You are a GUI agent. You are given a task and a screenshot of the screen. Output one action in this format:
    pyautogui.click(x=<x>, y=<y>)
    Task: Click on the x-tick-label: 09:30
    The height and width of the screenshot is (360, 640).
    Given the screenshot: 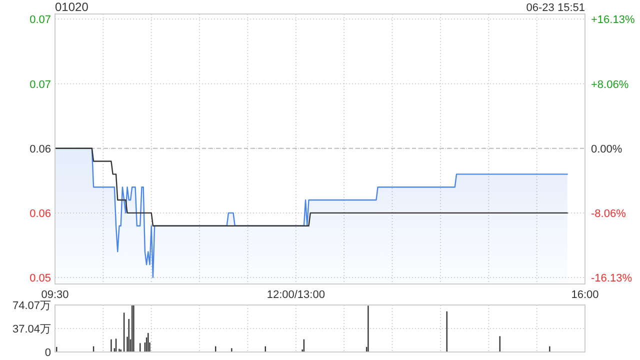 What is the action you would take?
    pyautogui.click(x=55, y=295)
    